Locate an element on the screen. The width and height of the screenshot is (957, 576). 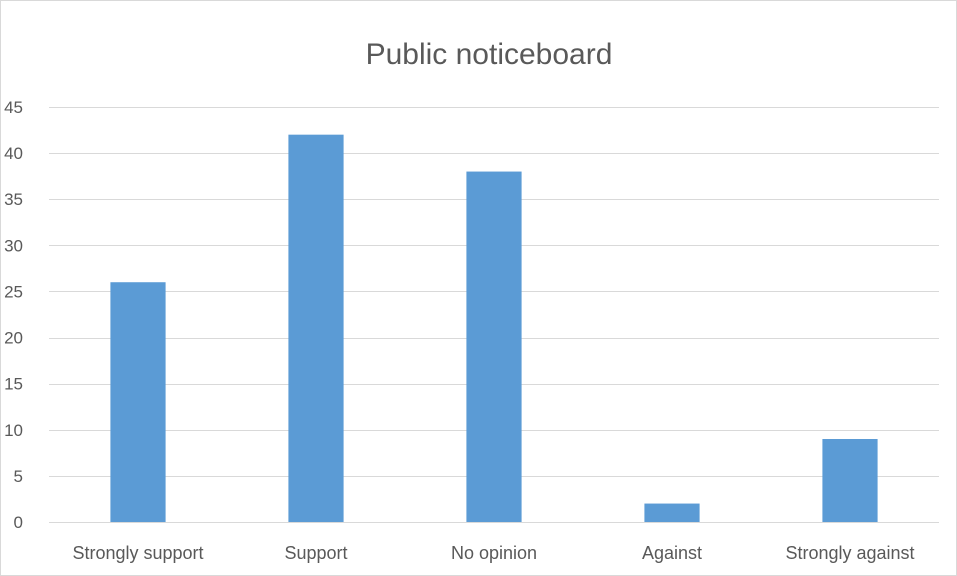
y-tick-label: 0 is located at coordinates (18, 522).